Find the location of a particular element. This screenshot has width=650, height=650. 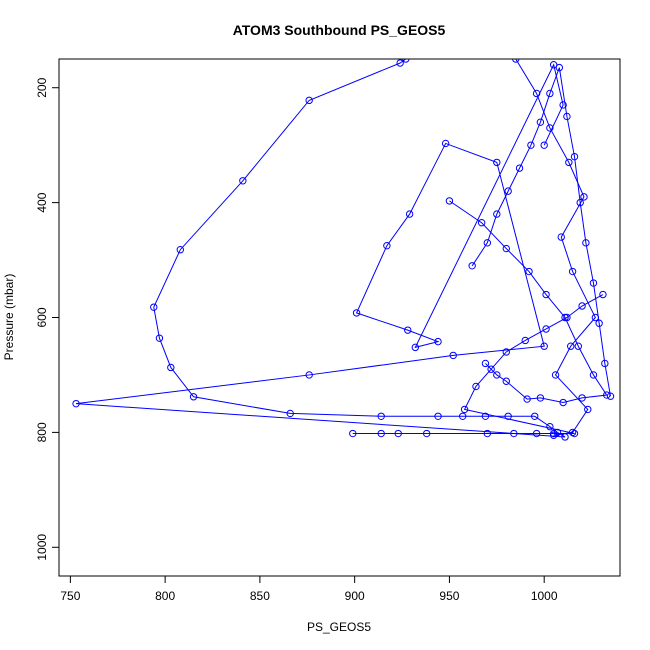

y-tick-label: 800 is located at coordinates (42, 432).